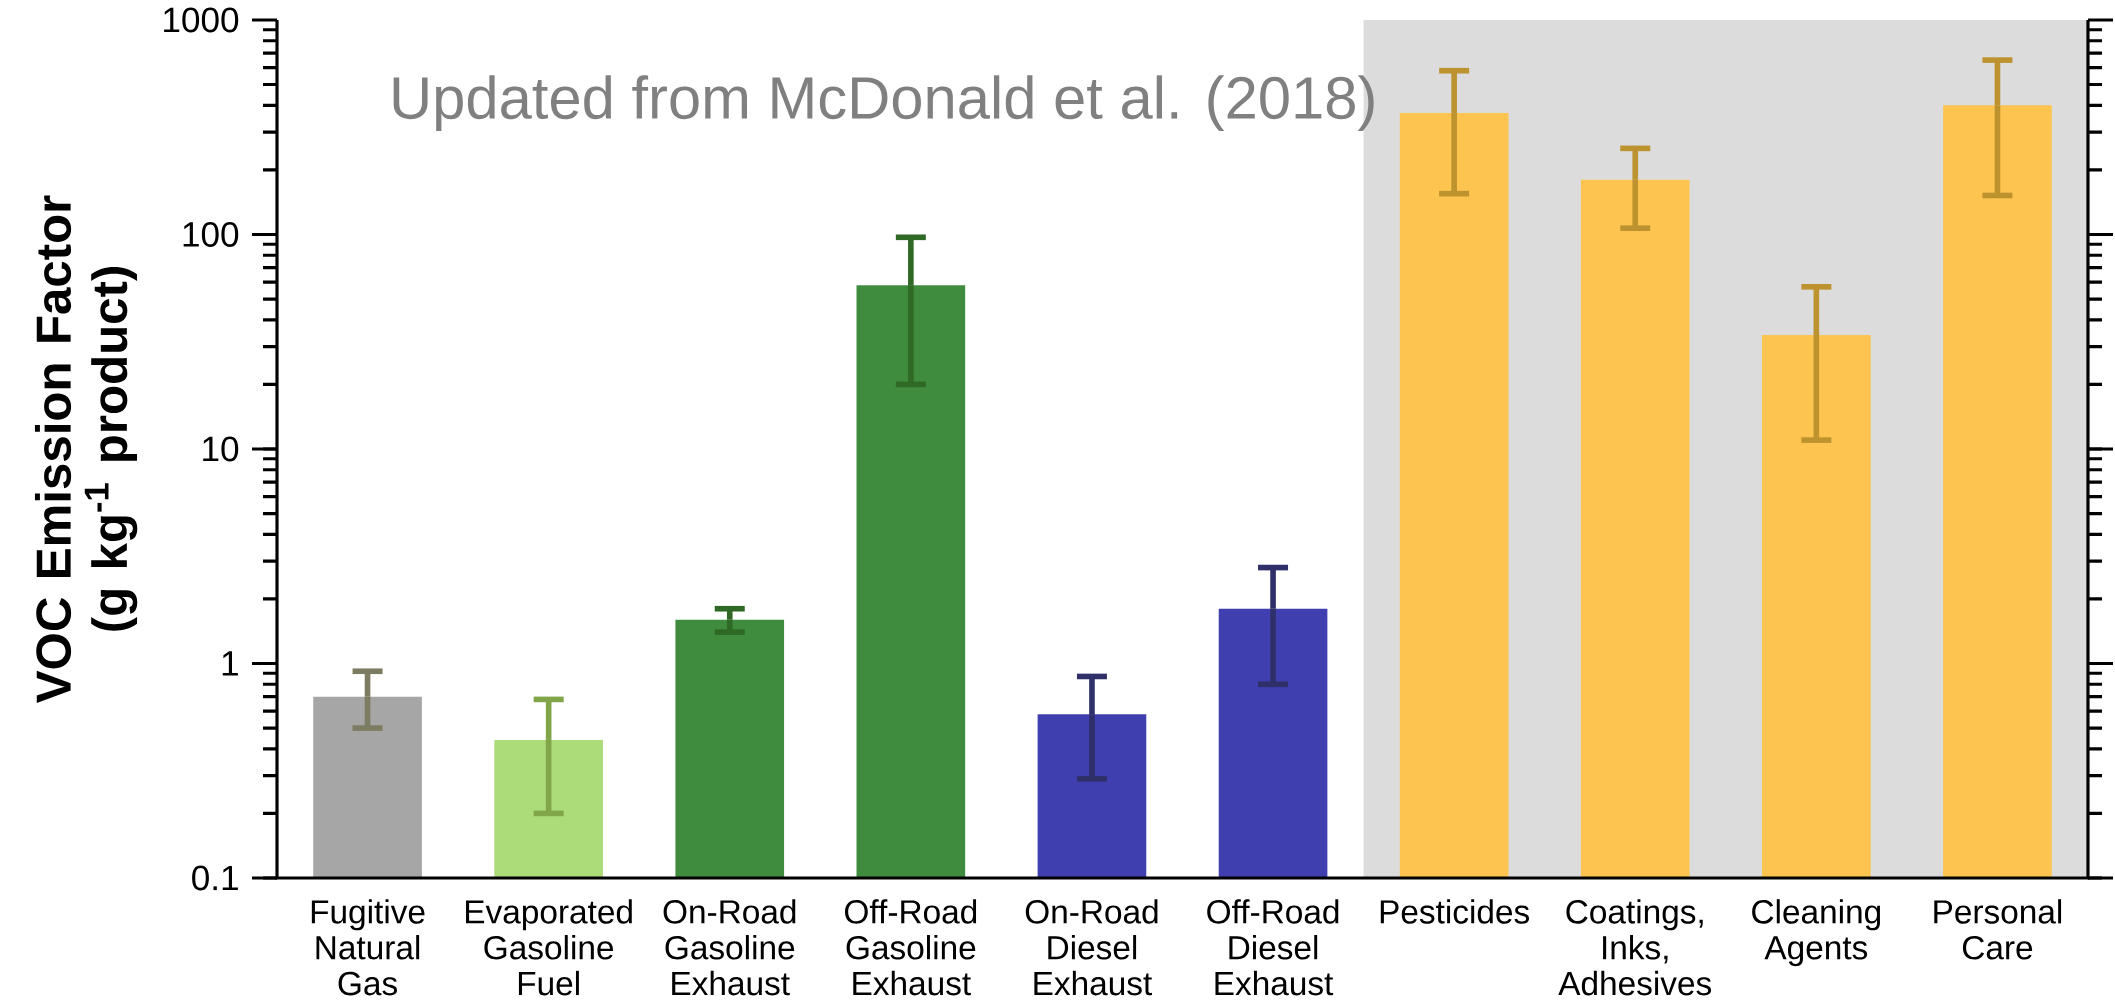  What do you see at coordinates (230, 663) in the screenshot?
I see `y-tick-label: 1` at bounding box center [230, 663].